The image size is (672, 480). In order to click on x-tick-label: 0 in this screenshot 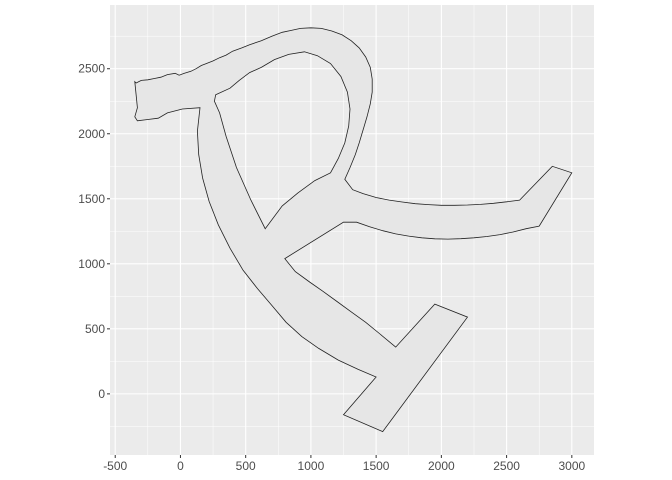, I will do `click(180, 466)`.